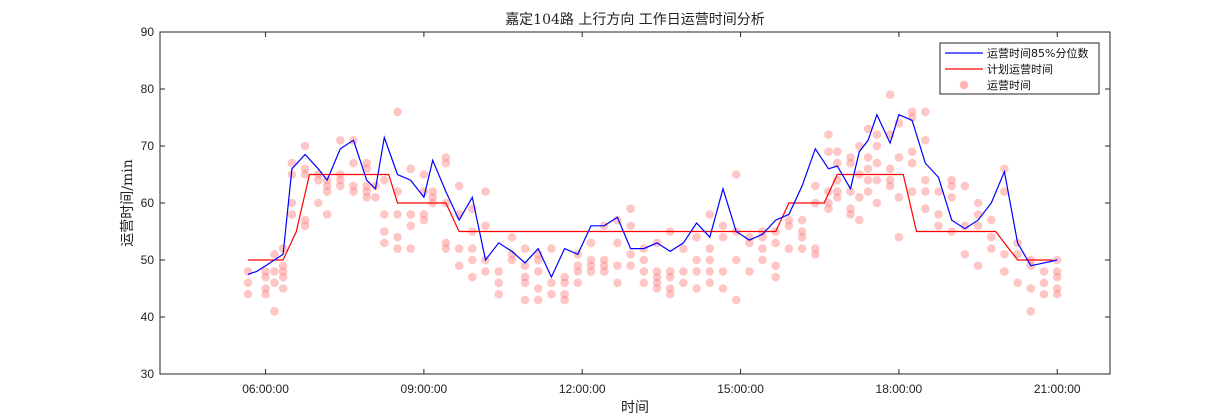  I want to click on plan-layer, so click(650, 217).